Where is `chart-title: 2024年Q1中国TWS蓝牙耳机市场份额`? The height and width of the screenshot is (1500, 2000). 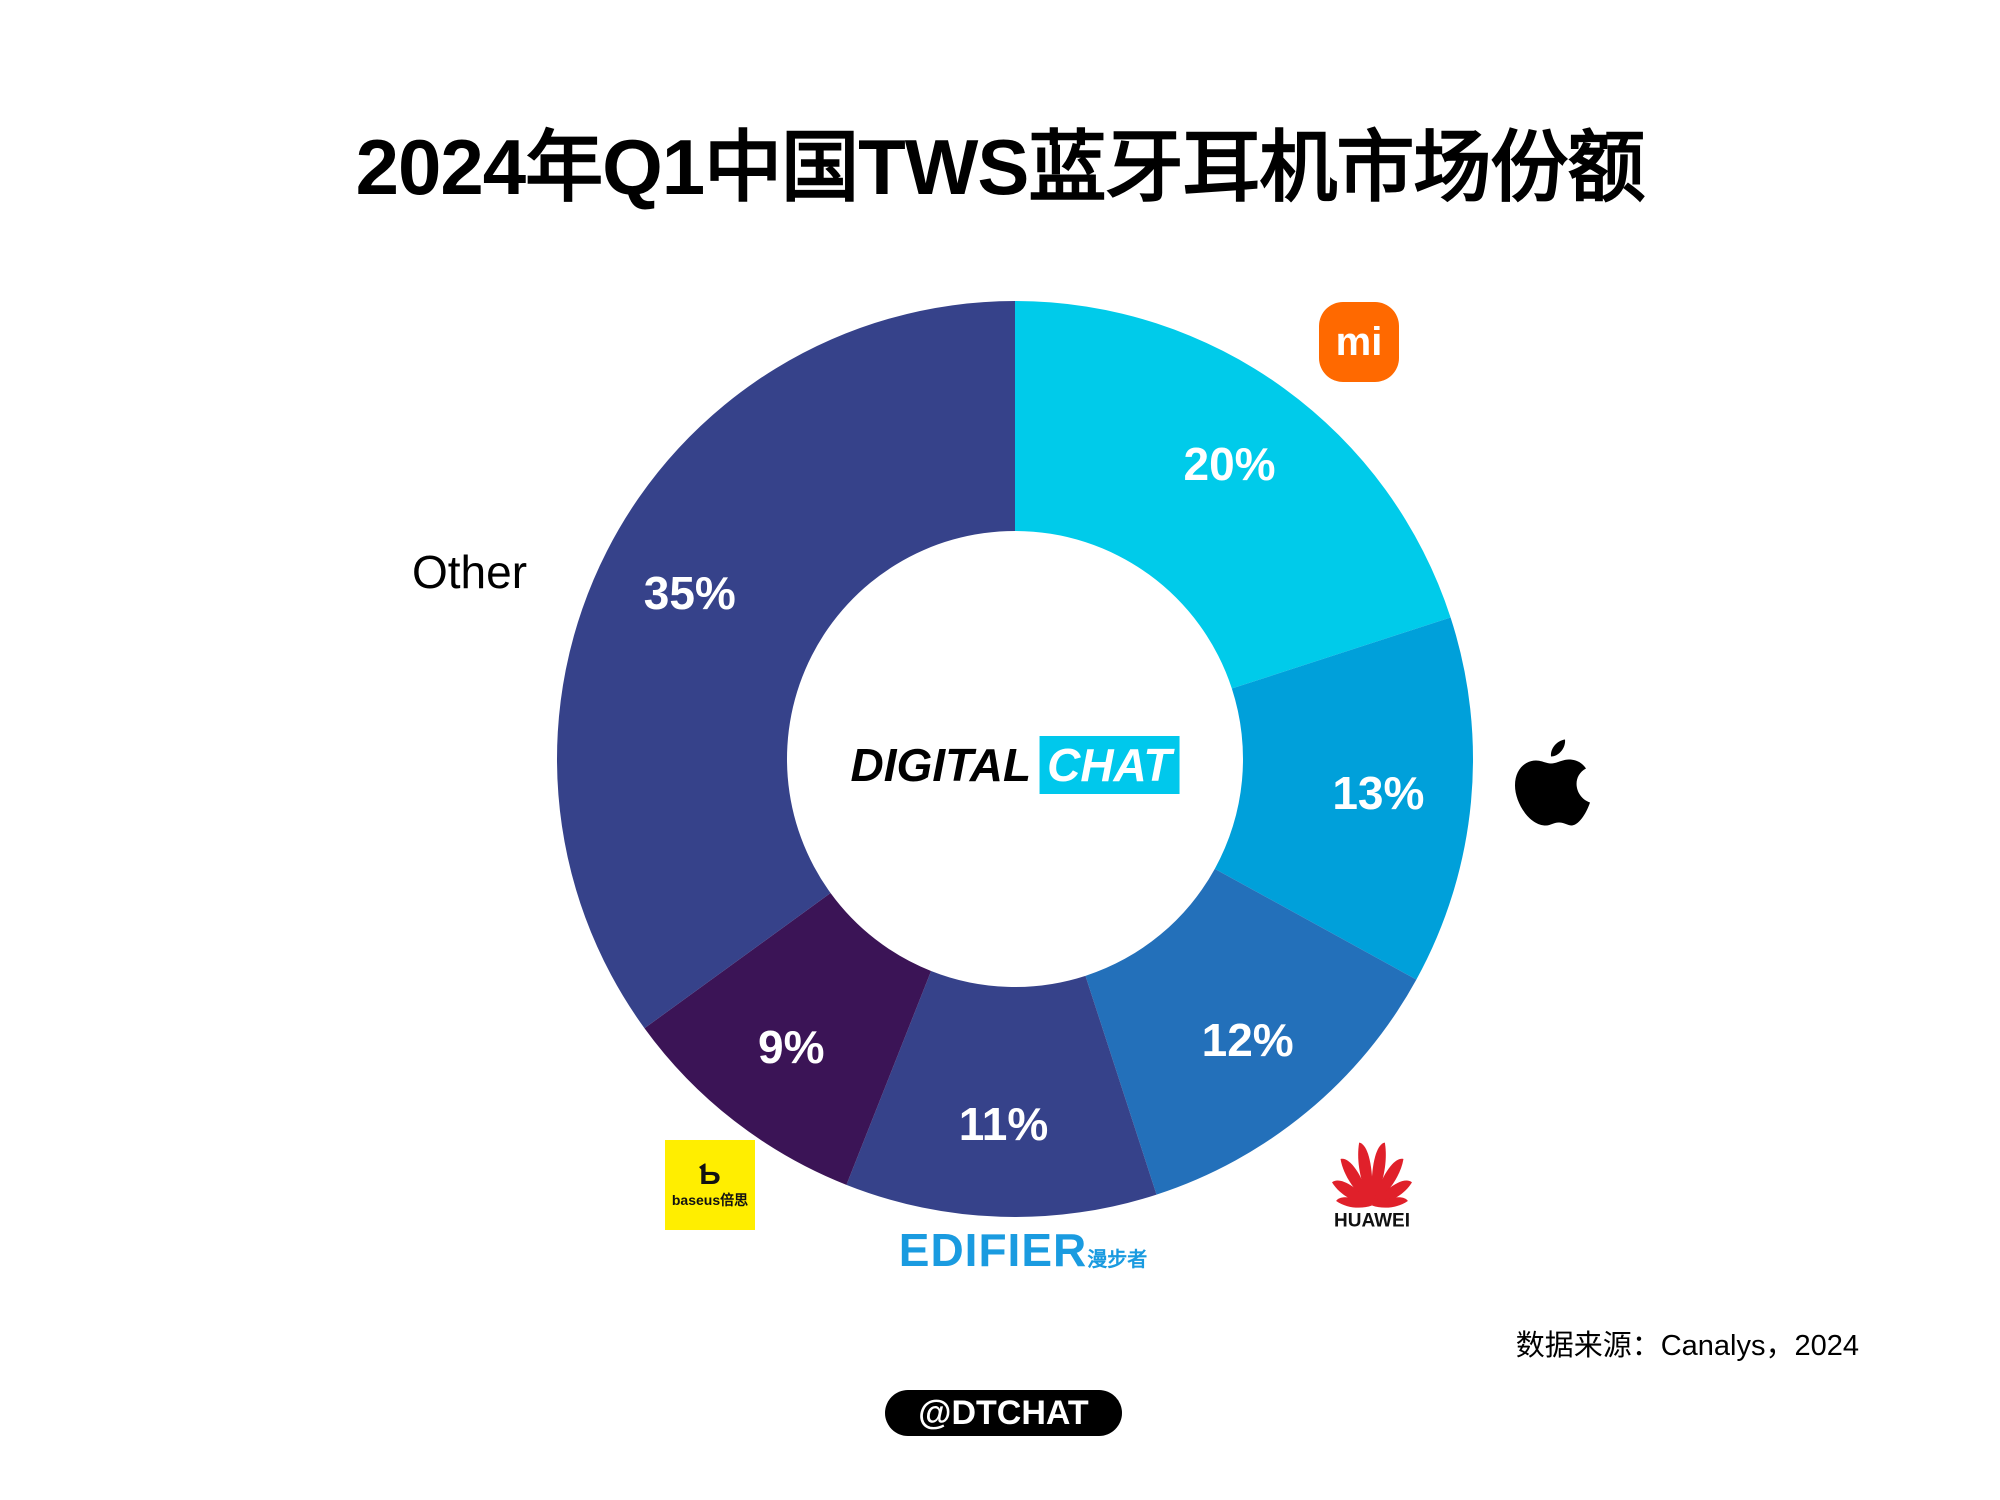
chart-title: 2024年Q1中国TWS蓝牙耳机市场份额 is located at coordinates (1000, 167).